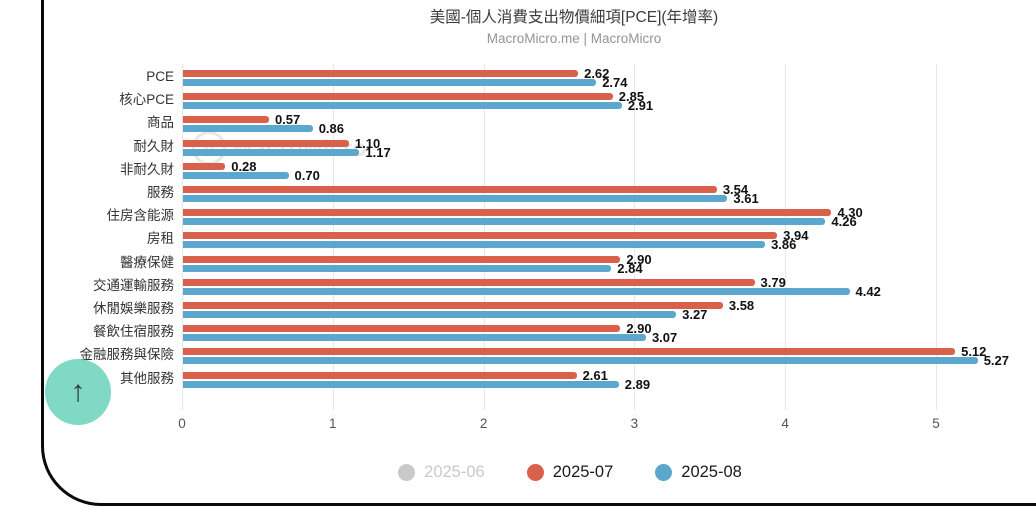  I want to click on x-tick-label: 1, so click(333, 423).